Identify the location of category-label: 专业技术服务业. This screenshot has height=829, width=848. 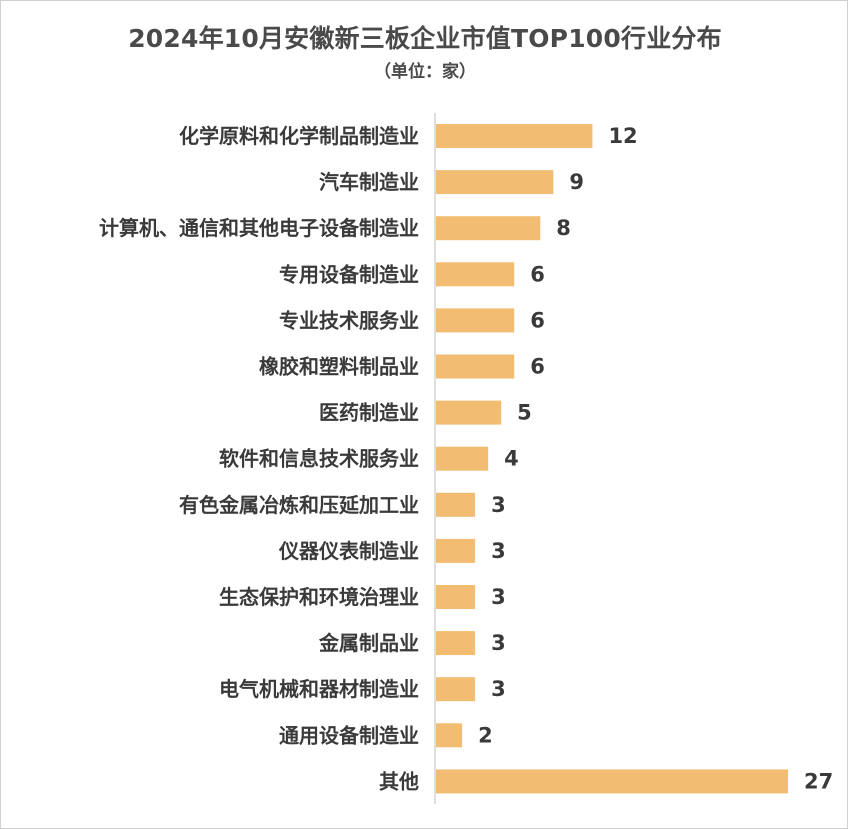
(349, 320).